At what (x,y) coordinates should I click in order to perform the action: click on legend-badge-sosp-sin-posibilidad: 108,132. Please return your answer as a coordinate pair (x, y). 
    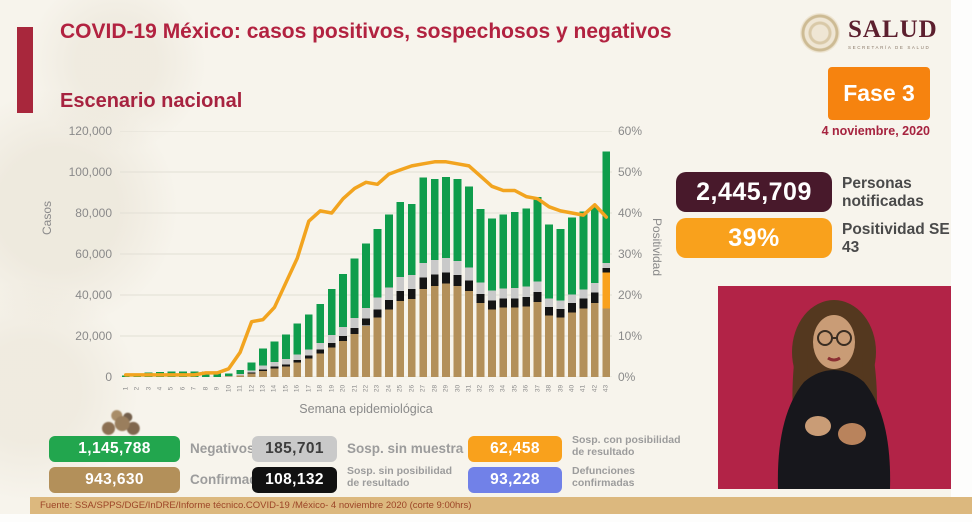
    Looking at the image, I should click on (294, 480).